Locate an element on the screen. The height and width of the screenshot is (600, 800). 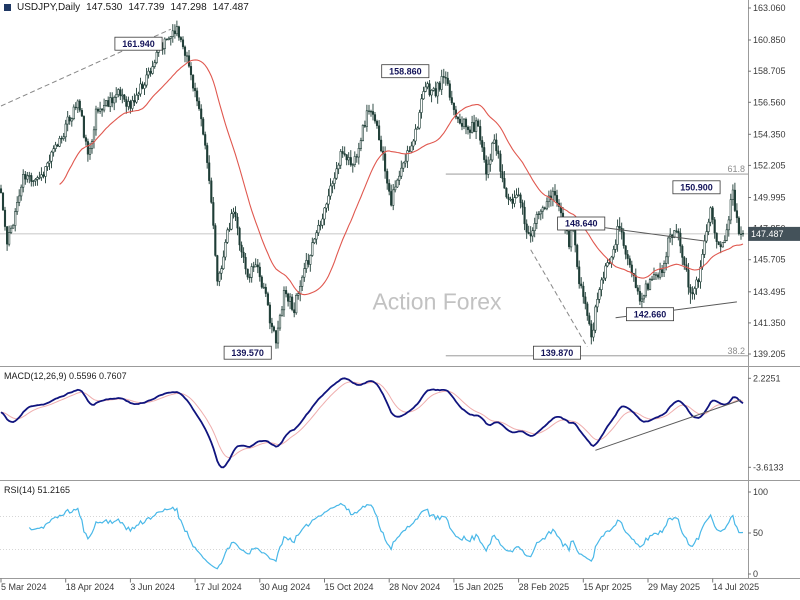
date-label: 15 Jan 2025 is located at coordinates (479, 587).